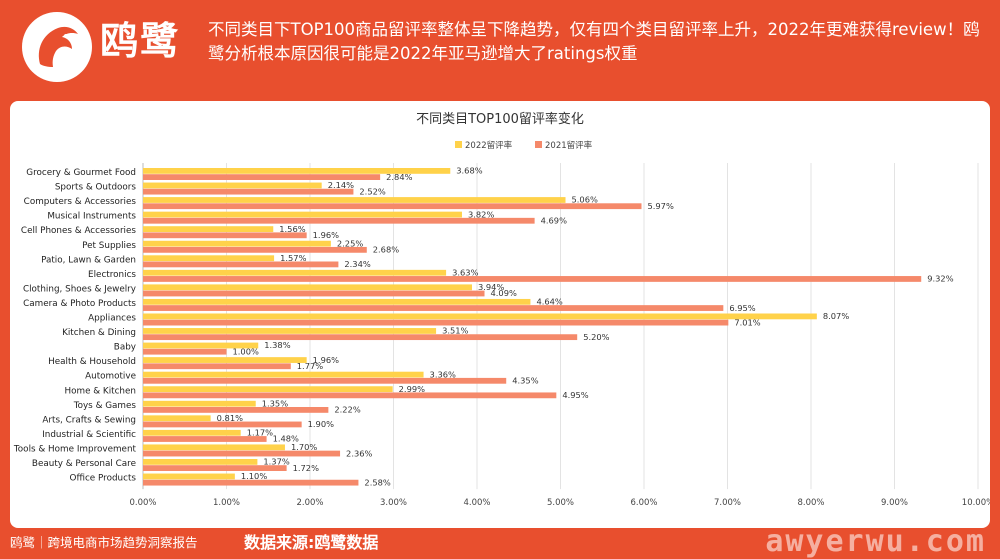 The width and height of the screenshot is (1000, 559). Describe the element at coordinates (894, 503) in the screenshot. I see `x-tick-label: 9.00%` at that location.